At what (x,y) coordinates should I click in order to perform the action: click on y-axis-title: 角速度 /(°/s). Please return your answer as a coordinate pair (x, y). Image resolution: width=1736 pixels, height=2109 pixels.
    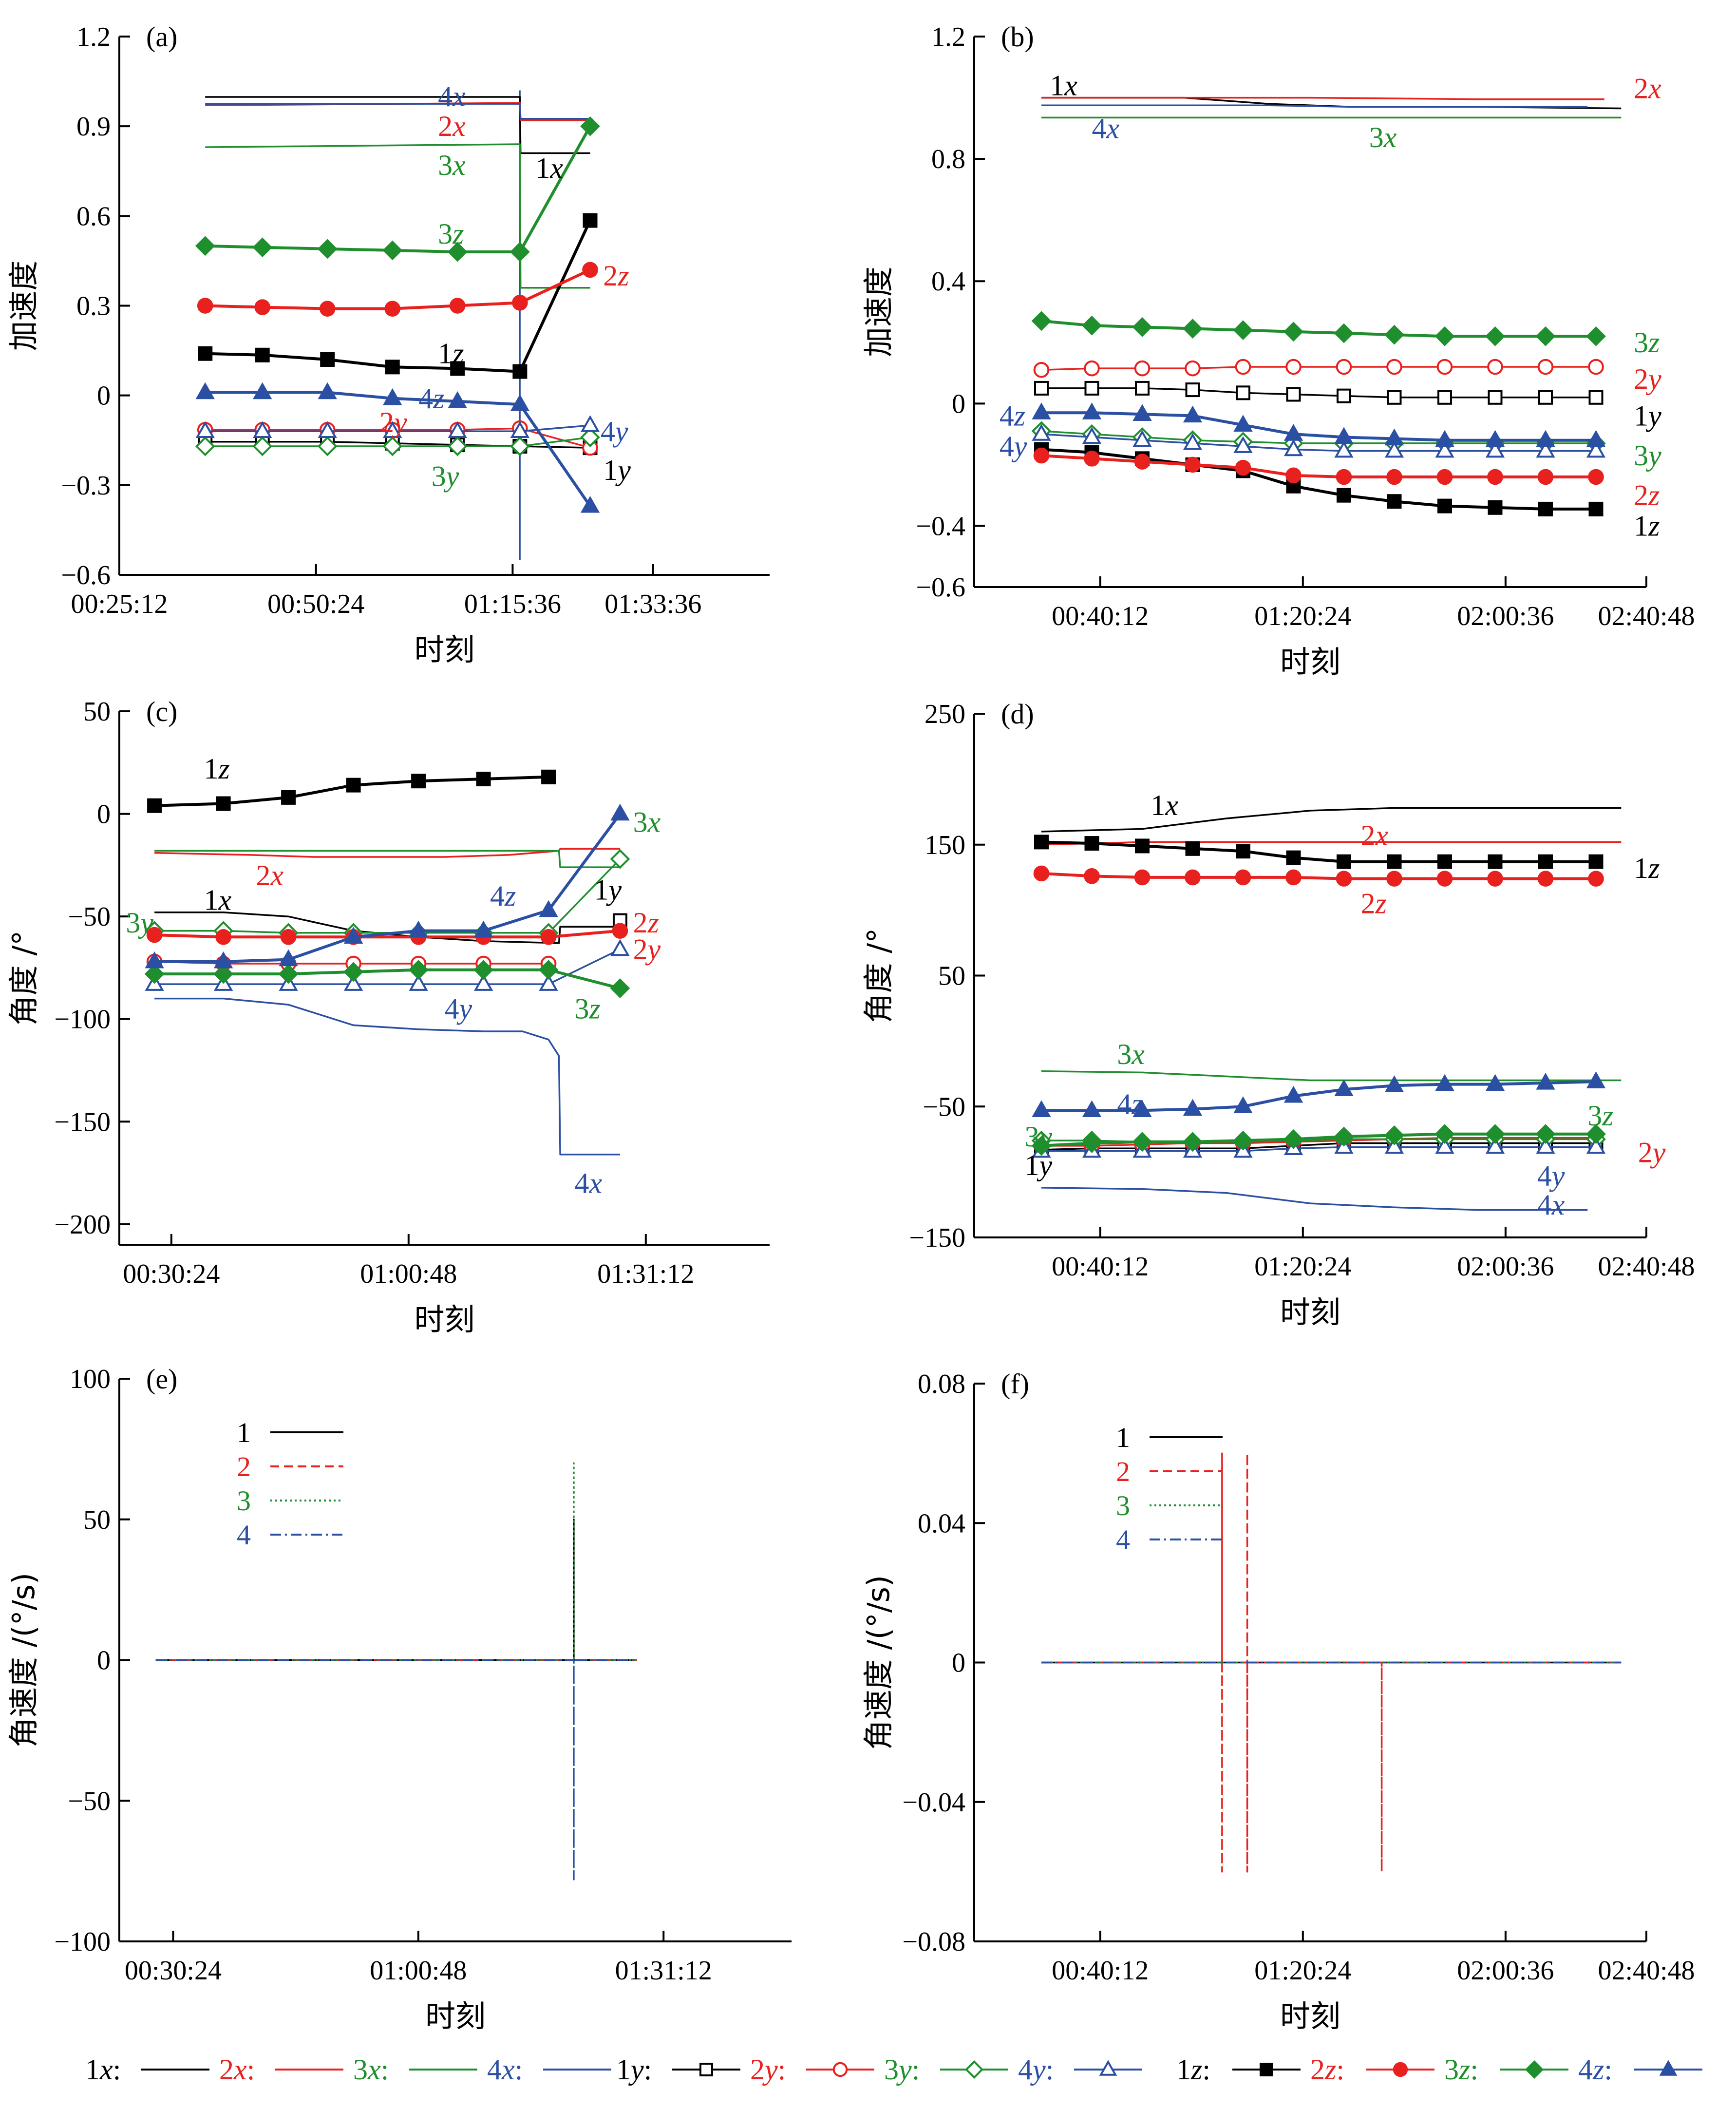
    Looking at the image, I should click on (878, 1663).